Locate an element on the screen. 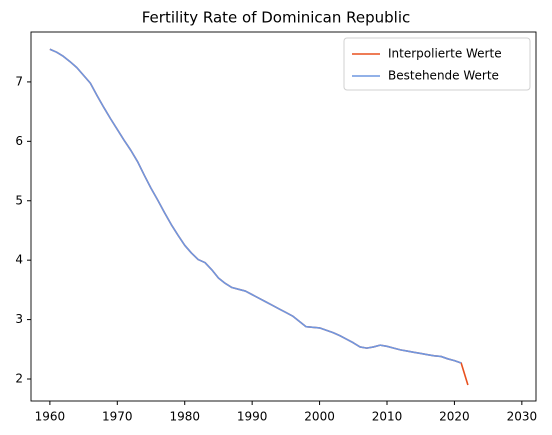  legend-label: Bestehende Werte is located at coordinates (443, 76).